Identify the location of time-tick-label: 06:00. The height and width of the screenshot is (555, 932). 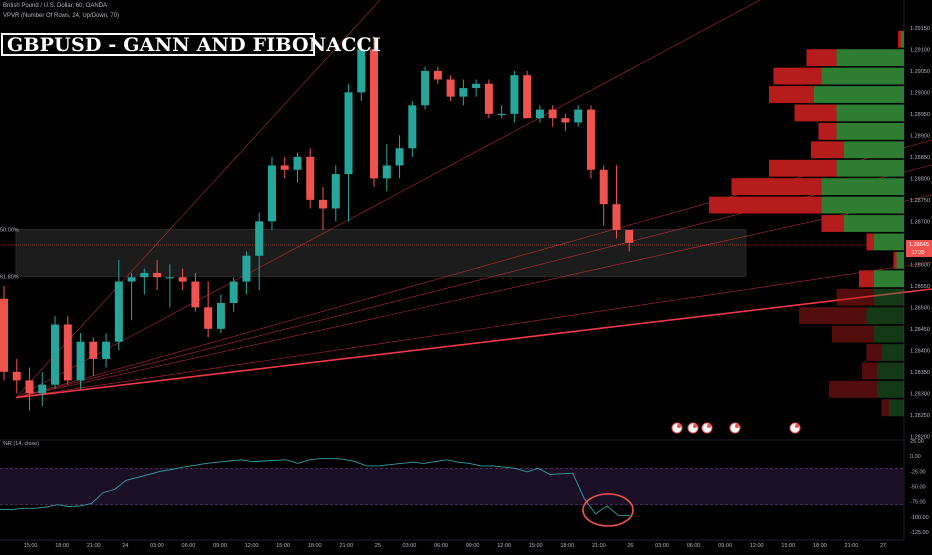
(189, 546).